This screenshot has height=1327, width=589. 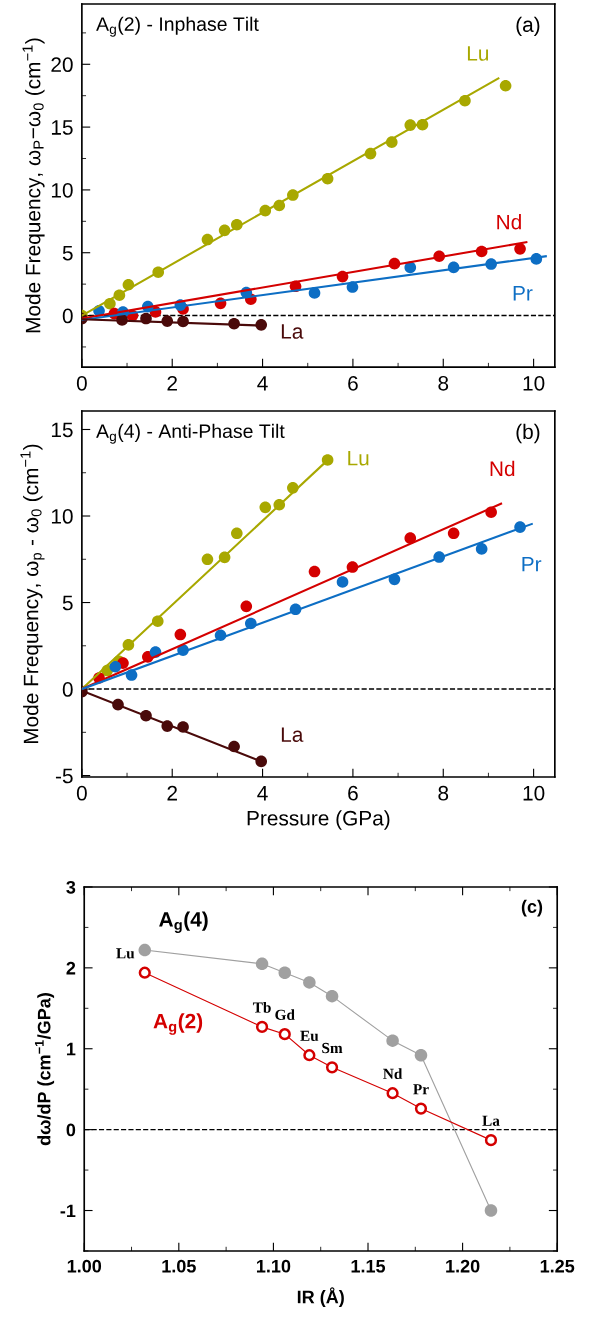 What do you see at coordinates (421, 1089) in the screenshot?
I see `annotation: Pr` at bounding box center [421, 1089].